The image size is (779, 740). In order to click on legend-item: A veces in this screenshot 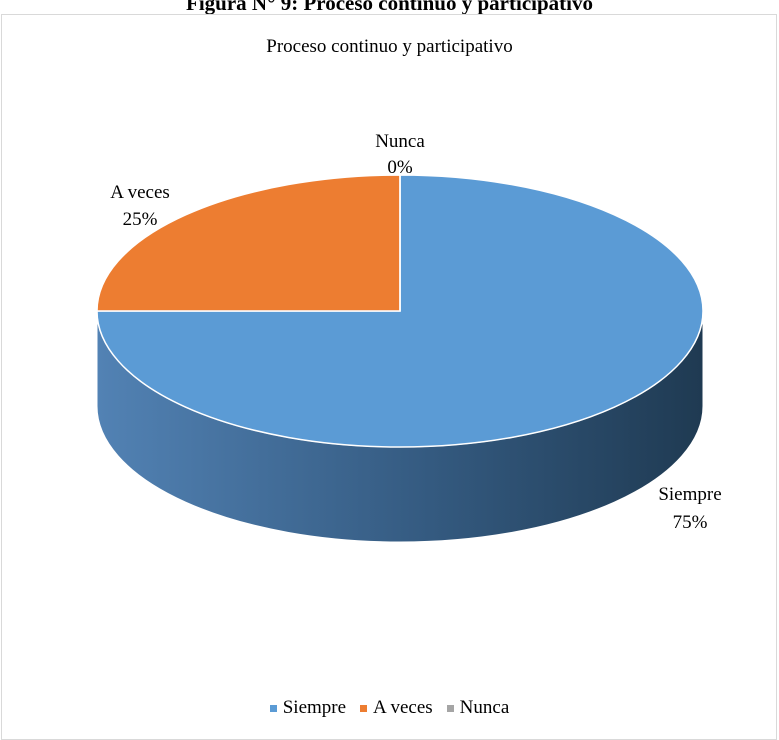, I will do `click(396, 708)`.